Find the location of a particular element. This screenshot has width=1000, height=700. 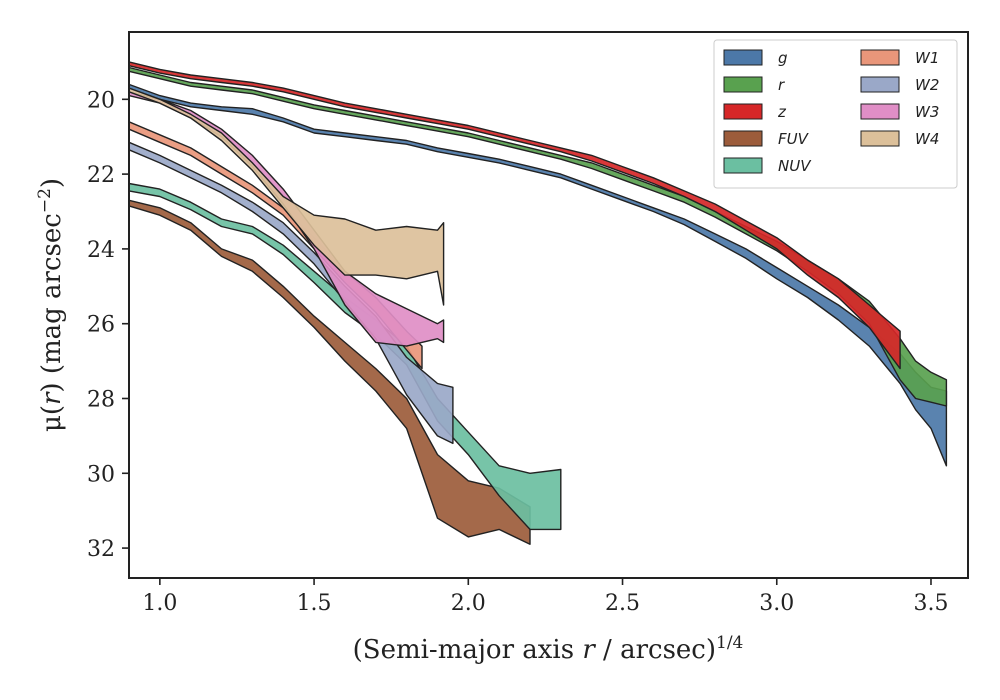

legend-label-w2: W2 is located at coordinates (927, 85).